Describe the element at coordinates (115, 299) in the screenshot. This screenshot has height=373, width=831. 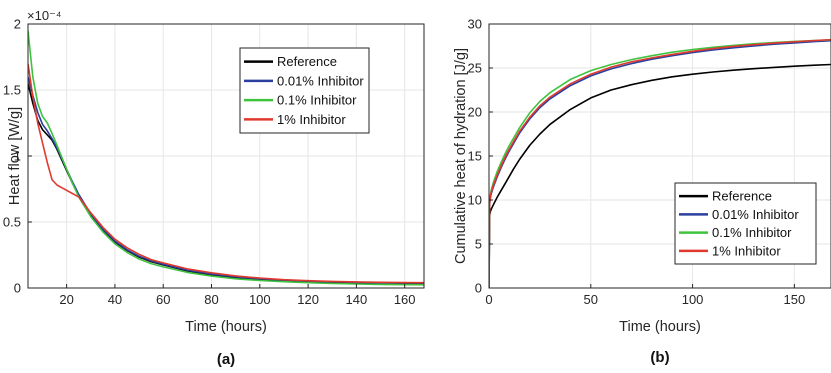
I see `x-tick-label: 40` at that location.